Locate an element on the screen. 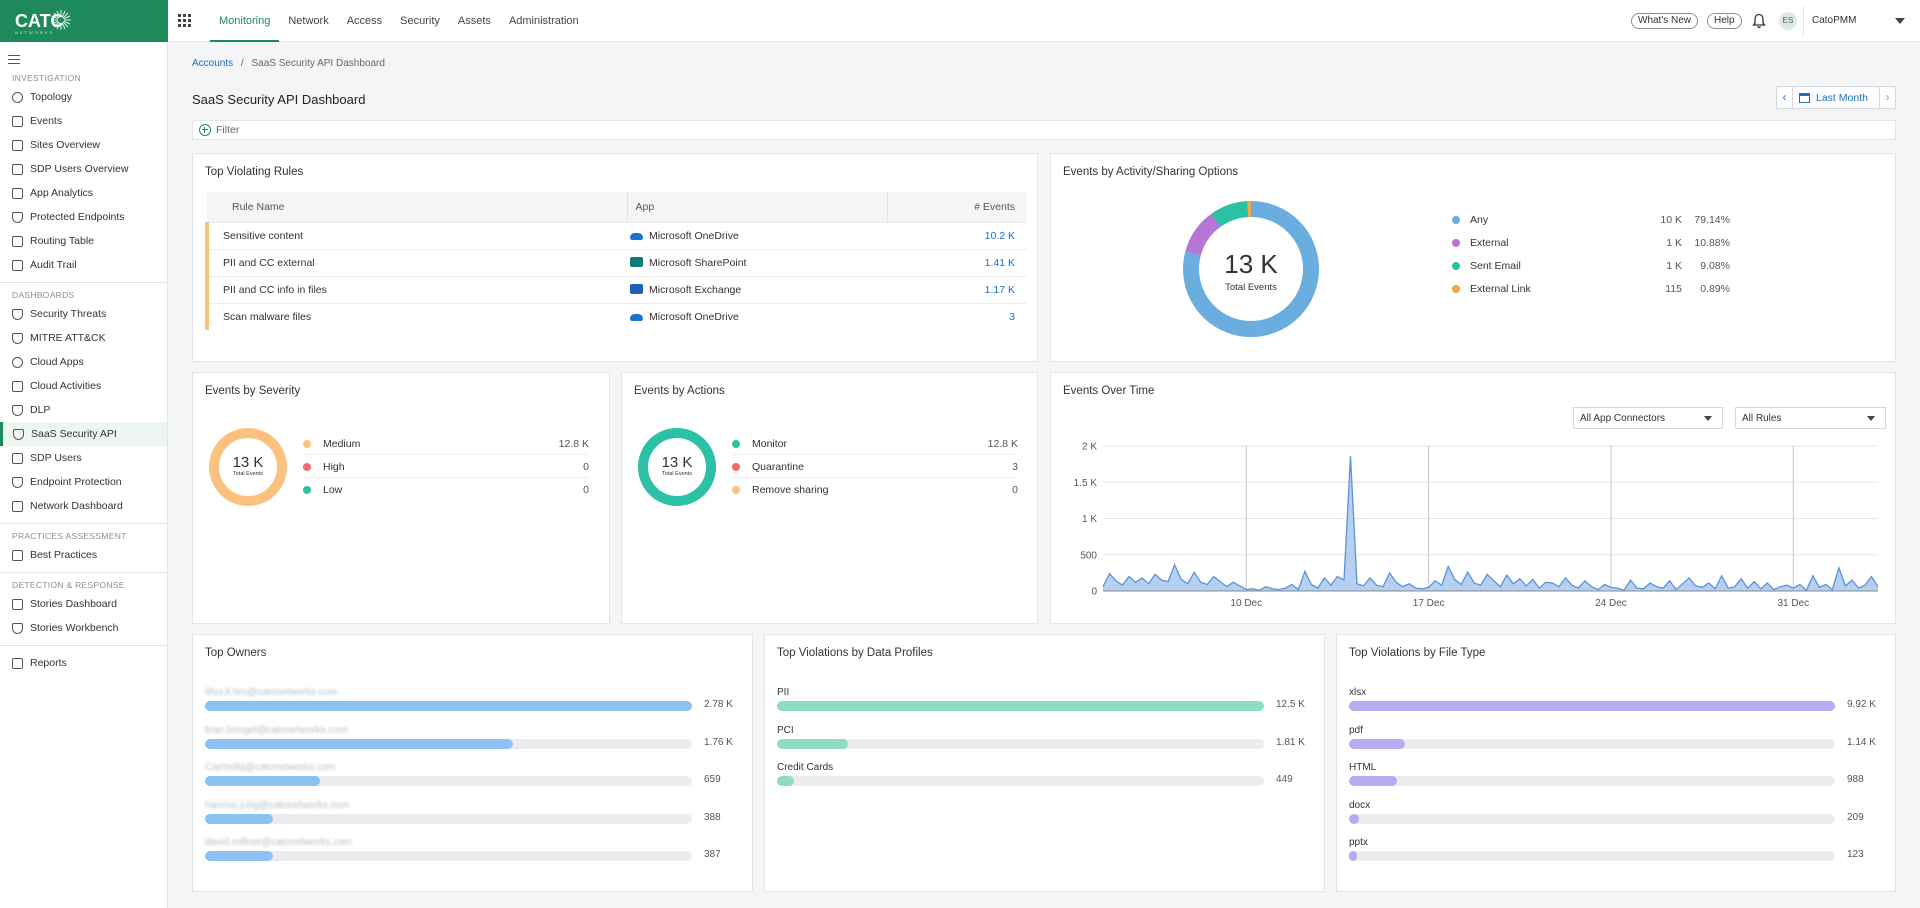 The width and height of the screenshot is (1920, 908). sidebar-item-sdp-users: SDP Users is located at coordinates (83, 458).